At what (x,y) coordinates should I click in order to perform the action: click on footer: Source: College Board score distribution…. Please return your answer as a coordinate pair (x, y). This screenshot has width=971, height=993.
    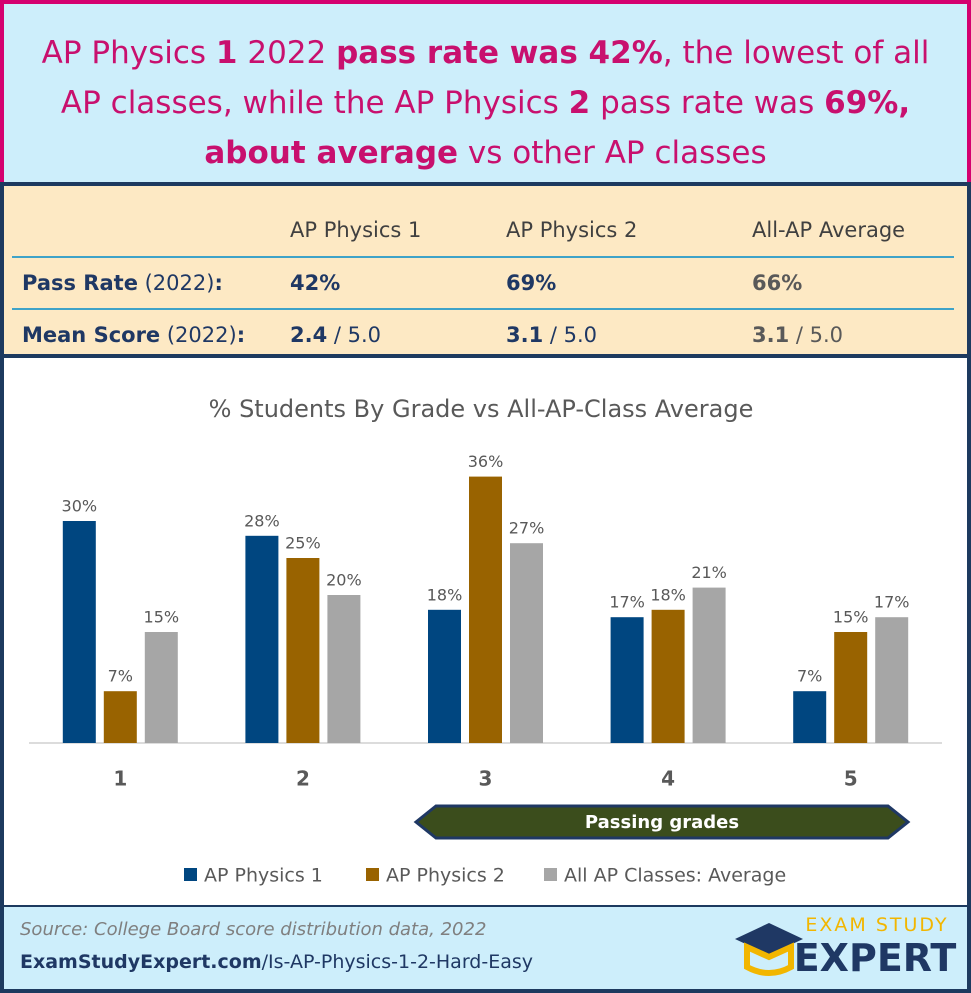
    Looking at the image, I should click on (485, 949).